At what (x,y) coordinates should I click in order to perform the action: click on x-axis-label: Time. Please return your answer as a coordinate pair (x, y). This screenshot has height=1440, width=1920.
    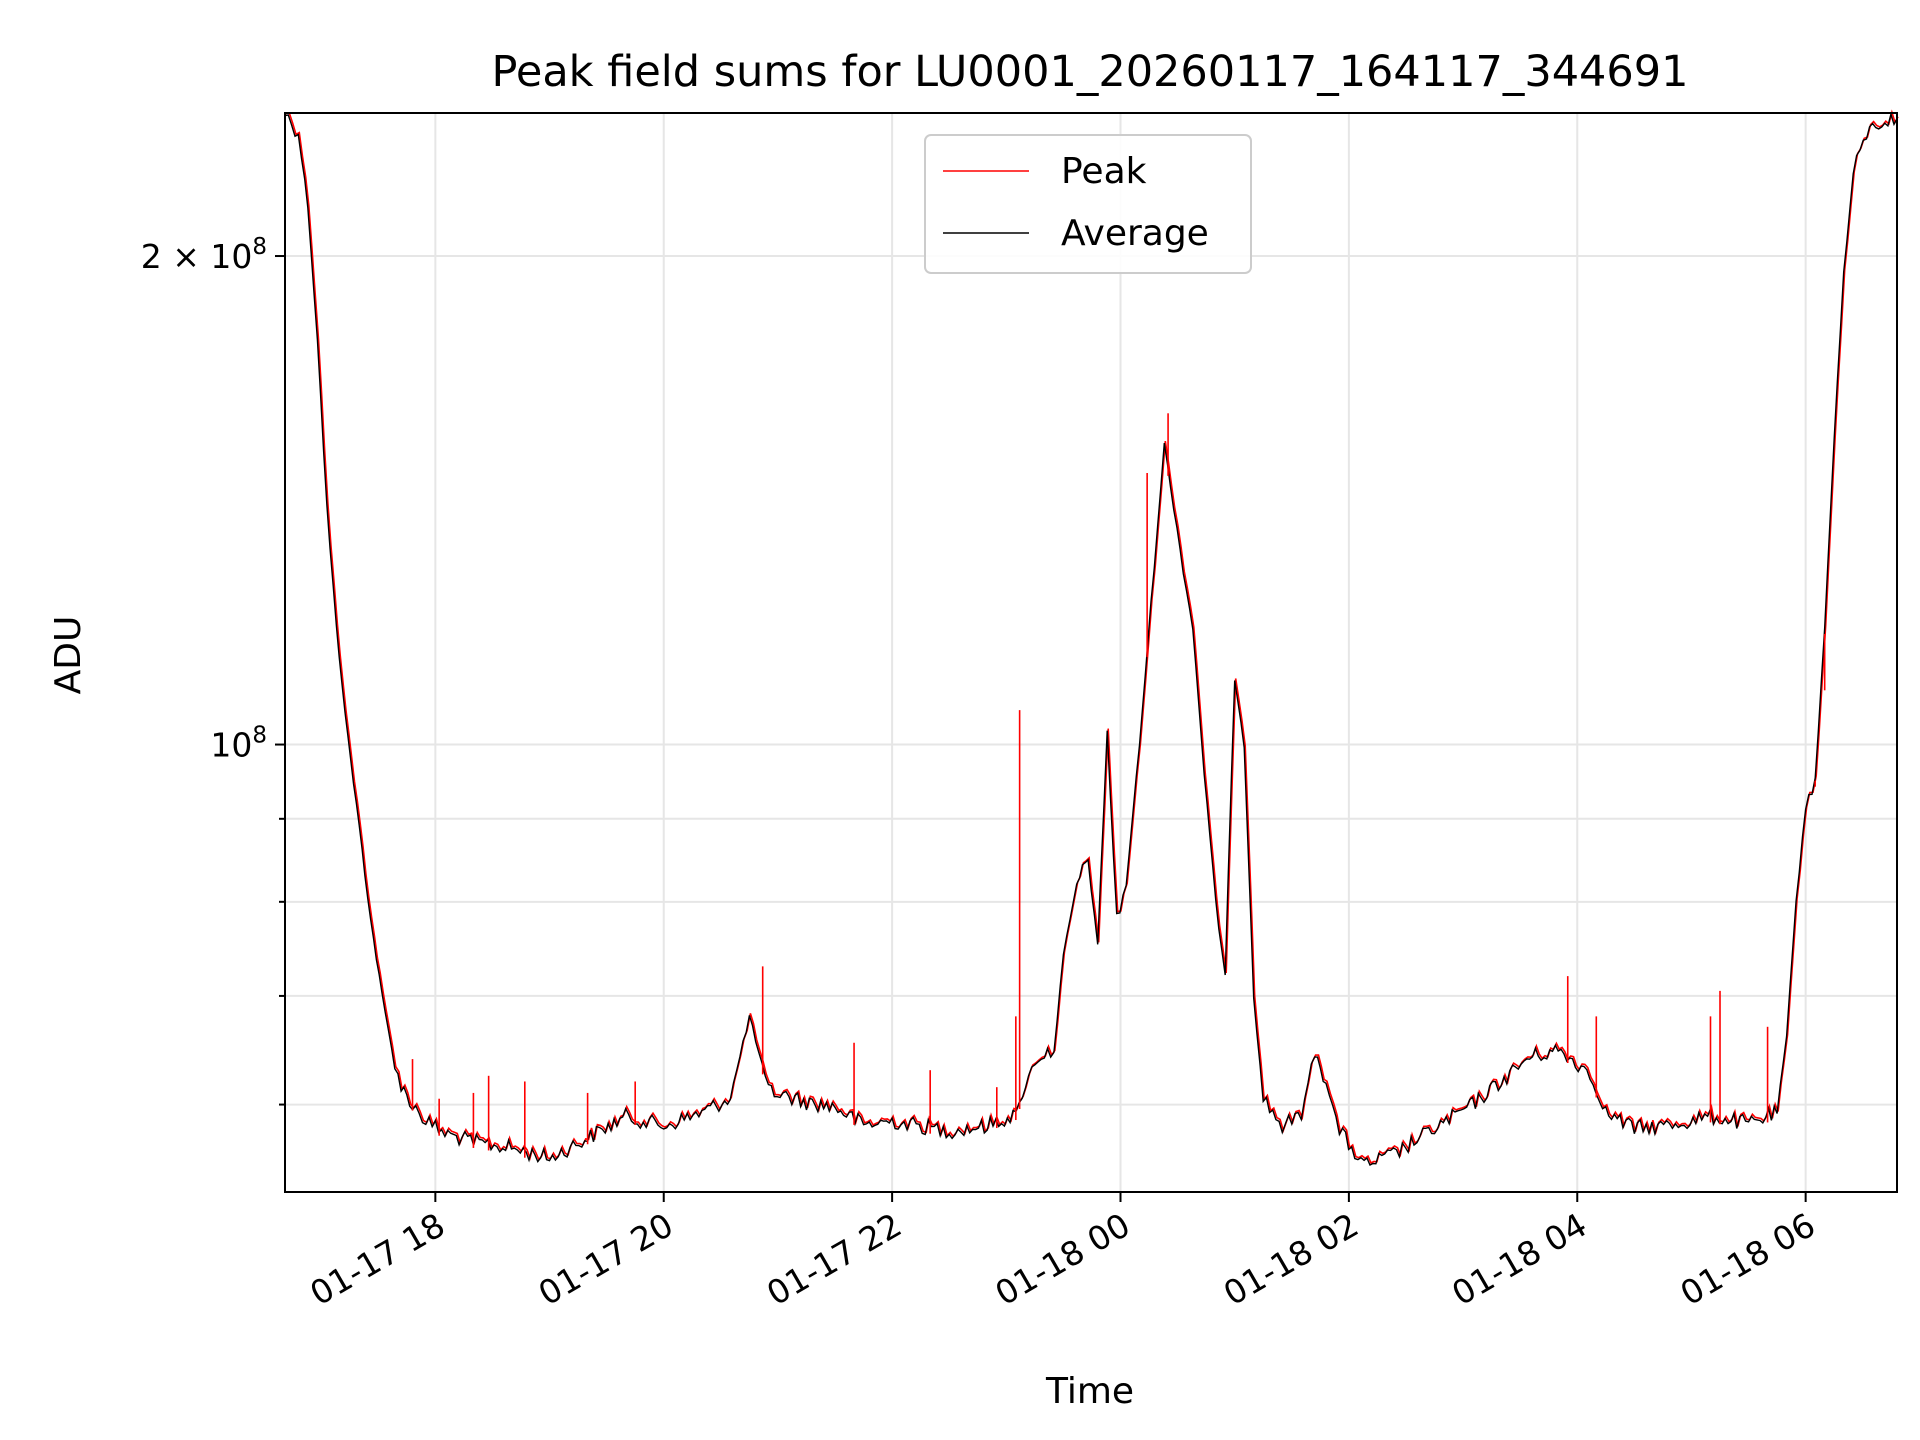
    Looking at the image, I should click on (1089, 1391).